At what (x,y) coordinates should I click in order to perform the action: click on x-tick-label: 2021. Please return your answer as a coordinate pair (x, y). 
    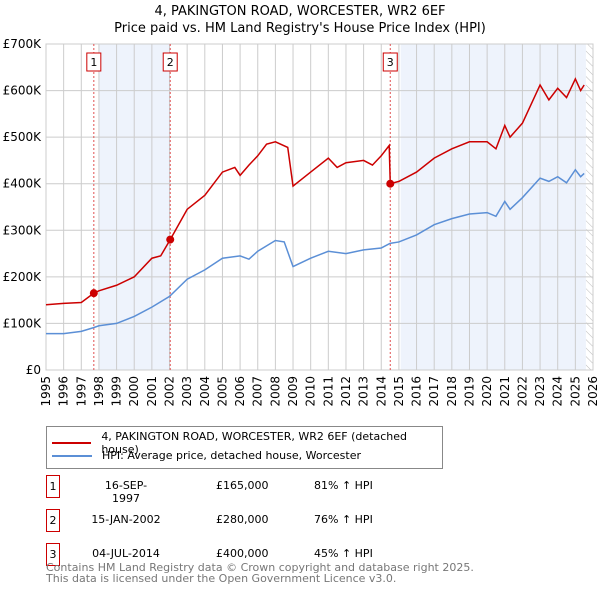
    Looking at the image, I should click on (505, 391).